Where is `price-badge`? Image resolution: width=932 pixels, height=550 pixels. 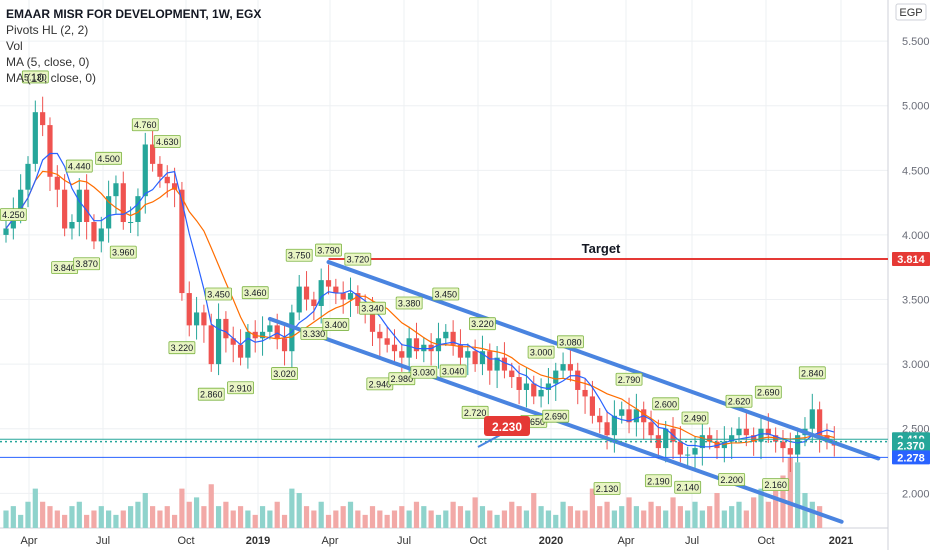
price-badge is located at coordinates (911, 258).